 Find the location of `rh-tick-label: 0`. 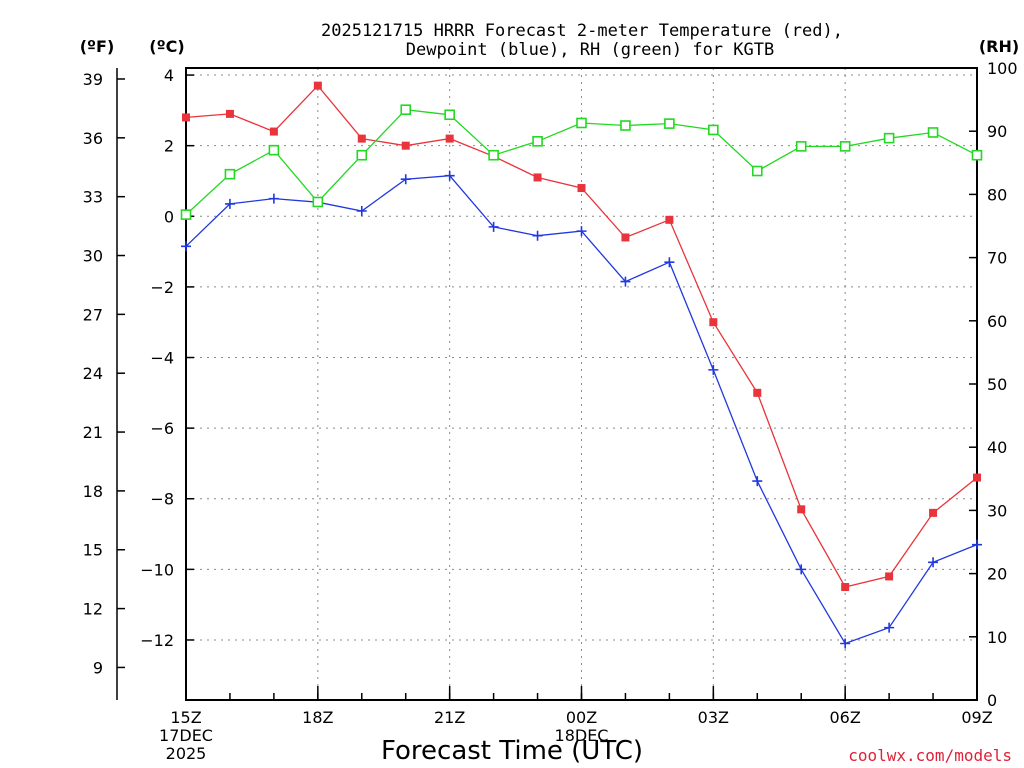

rh-tick-label: 0 is located at coordinates (992, 700).